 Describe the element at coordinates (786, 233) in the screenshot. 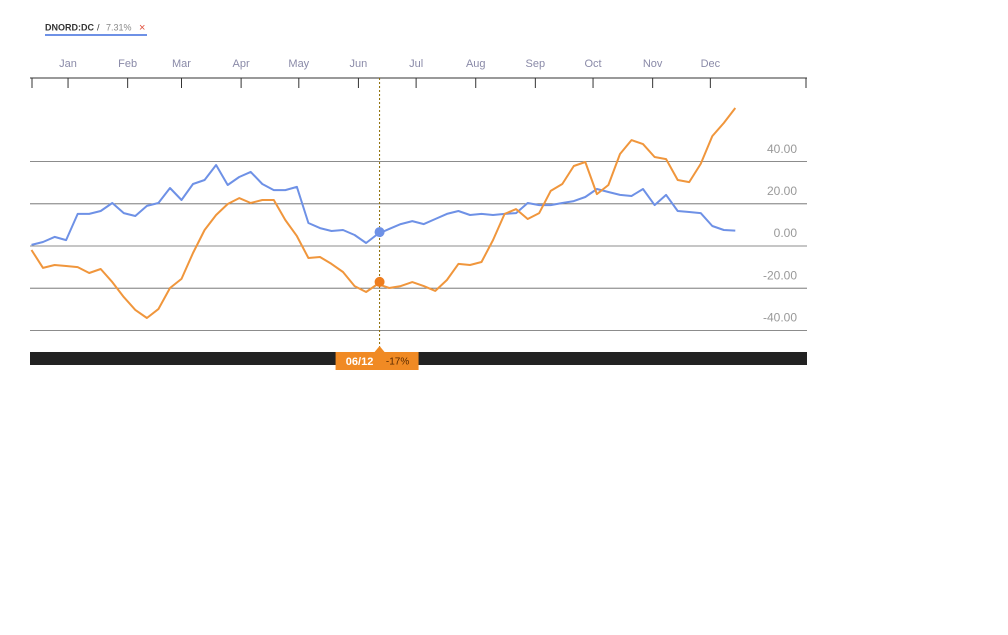

I see `y-tick-label: 0.00` at that location.